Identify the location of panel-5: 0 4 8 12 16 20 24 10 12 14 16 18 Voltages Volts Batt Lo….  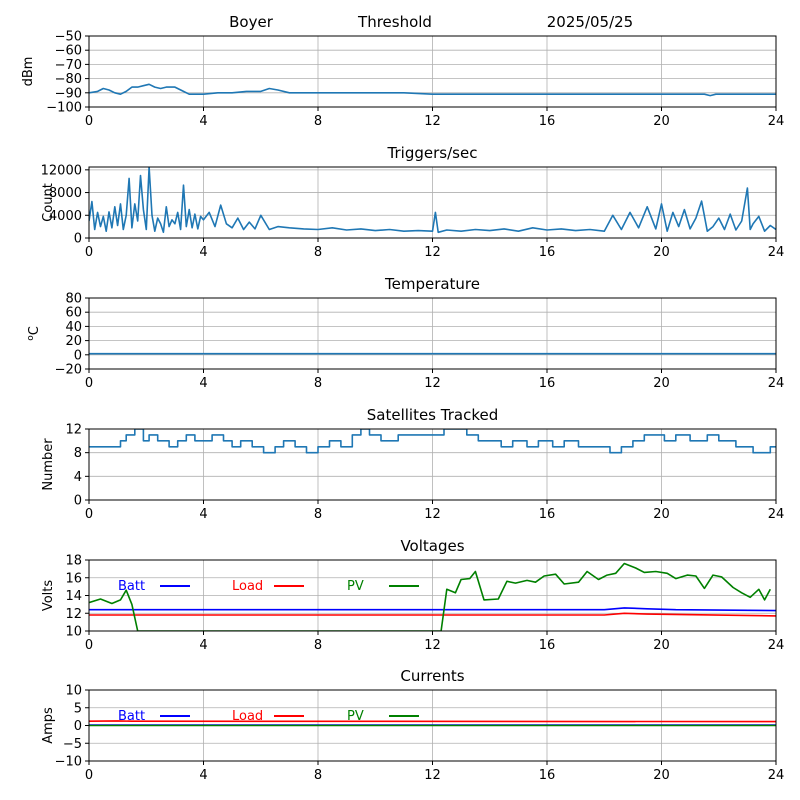
(412, 595).